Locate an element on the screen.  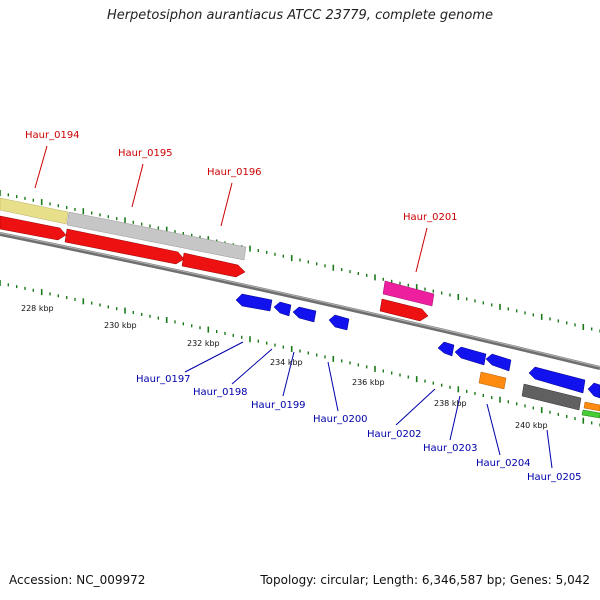
gene-label-haur-0205: Haur_0205 is located at coordinates (554, 477).